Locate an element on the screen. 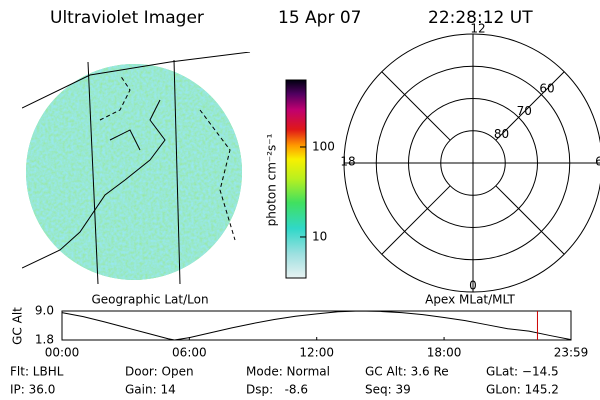  x-tick-label: 12:00 is located at coordinates (316, 353).